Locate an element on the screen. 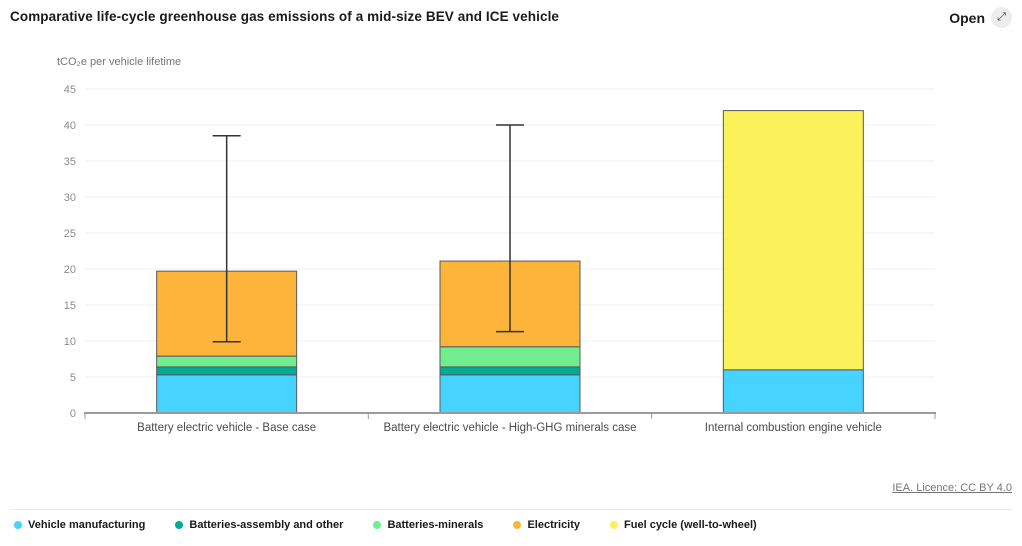  y-tick-label: 25 is located at coordinates (70, 234).